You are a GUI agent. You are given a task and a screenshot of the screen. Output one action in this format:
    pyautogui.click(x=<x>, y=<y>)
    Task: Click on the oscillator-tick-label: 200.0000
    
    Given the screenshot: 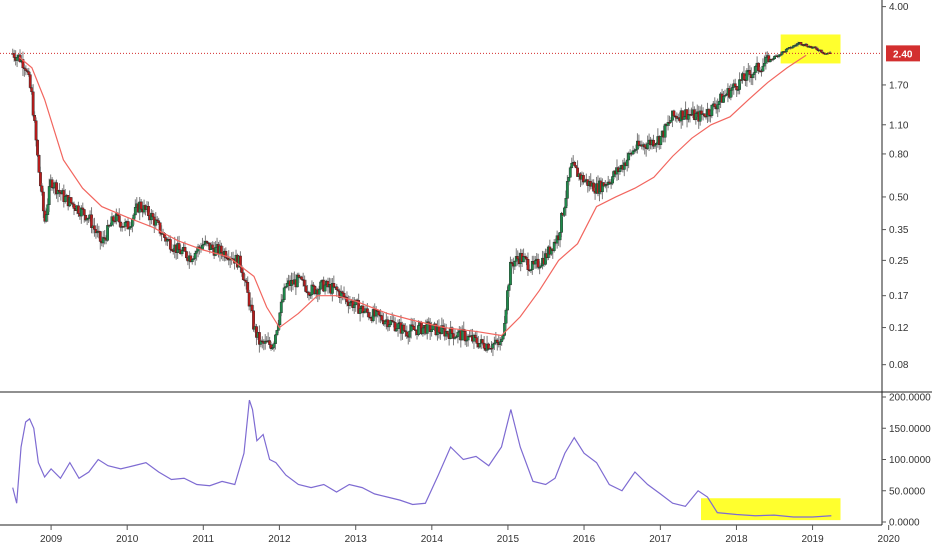 What is the action you would take?
    pyautogui.click(x=910, y=398)
    